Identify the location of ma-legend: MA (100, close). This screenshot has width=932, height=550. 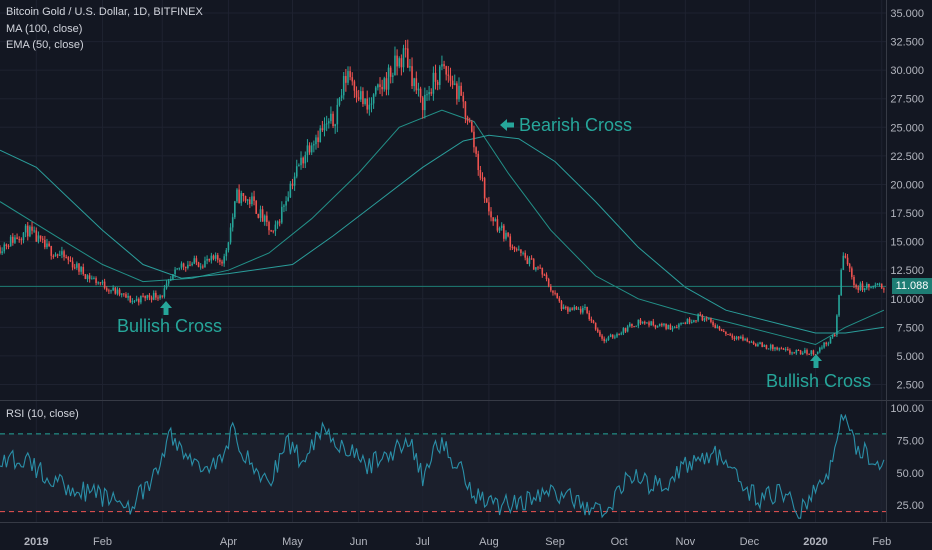
(44, 29).